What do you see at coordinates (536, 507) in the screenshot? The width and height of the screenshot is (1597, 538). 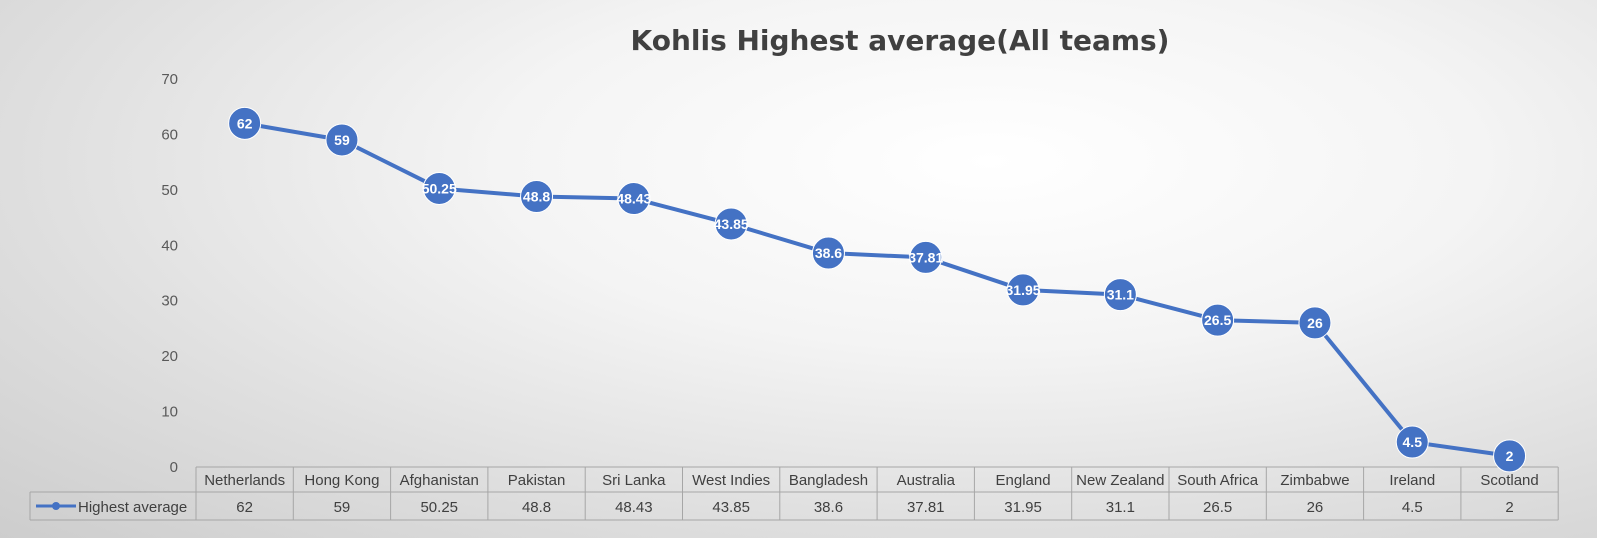 I see `table-cell-value: 48.8` at bounding box center [536, 507].